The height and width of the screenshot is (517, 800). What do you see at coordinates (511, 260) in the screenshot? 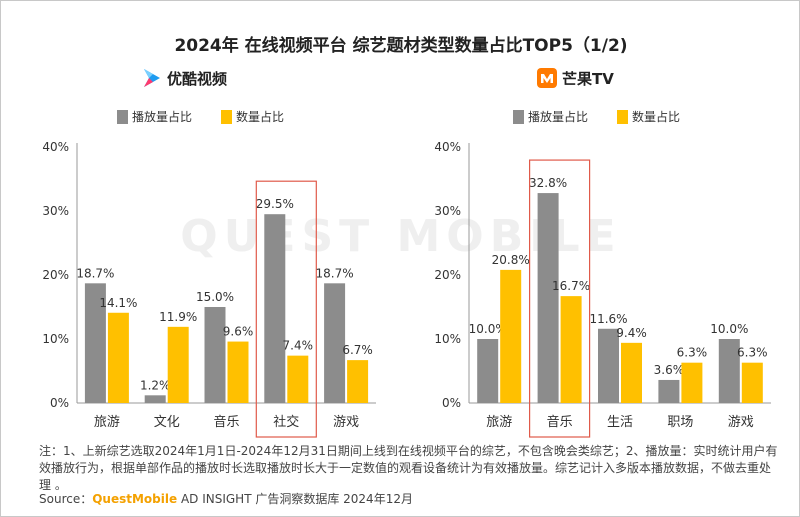
I see `data-label: 20.8%` at bounding box center [511, 260].